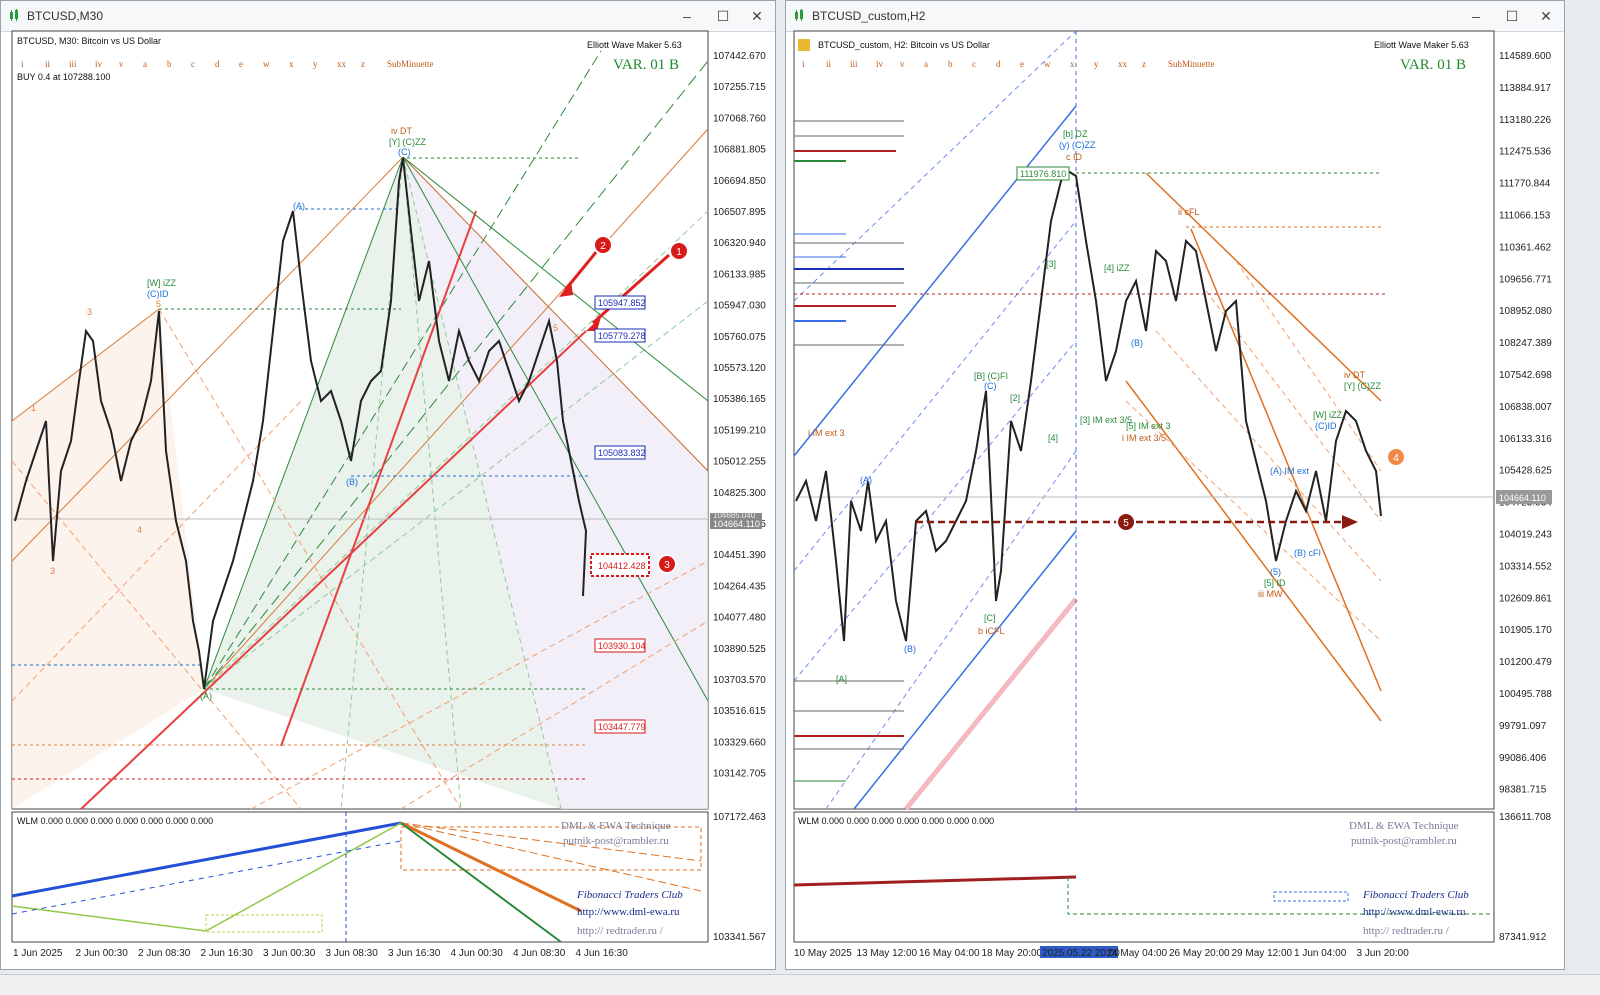  I want to click on chart-window-icon, so click(14, 15).